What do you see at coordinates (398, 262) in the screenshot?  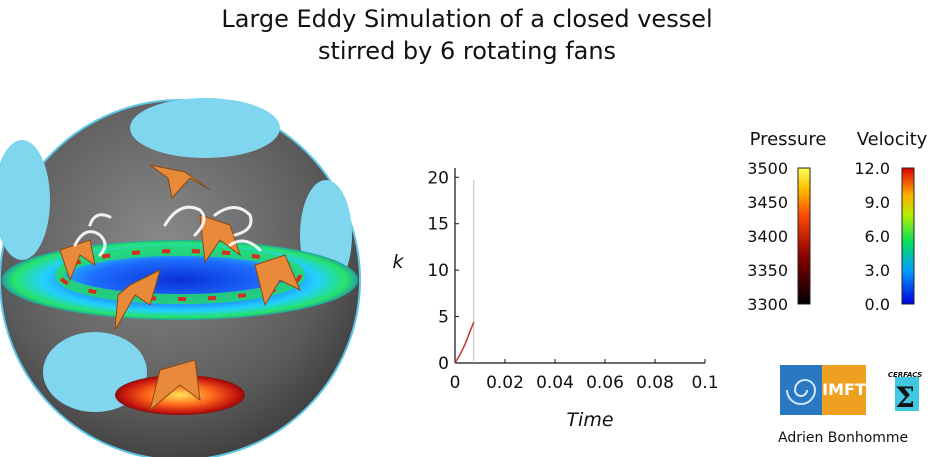 I see `y-axis-label: k` at bounding box center [398, 262].